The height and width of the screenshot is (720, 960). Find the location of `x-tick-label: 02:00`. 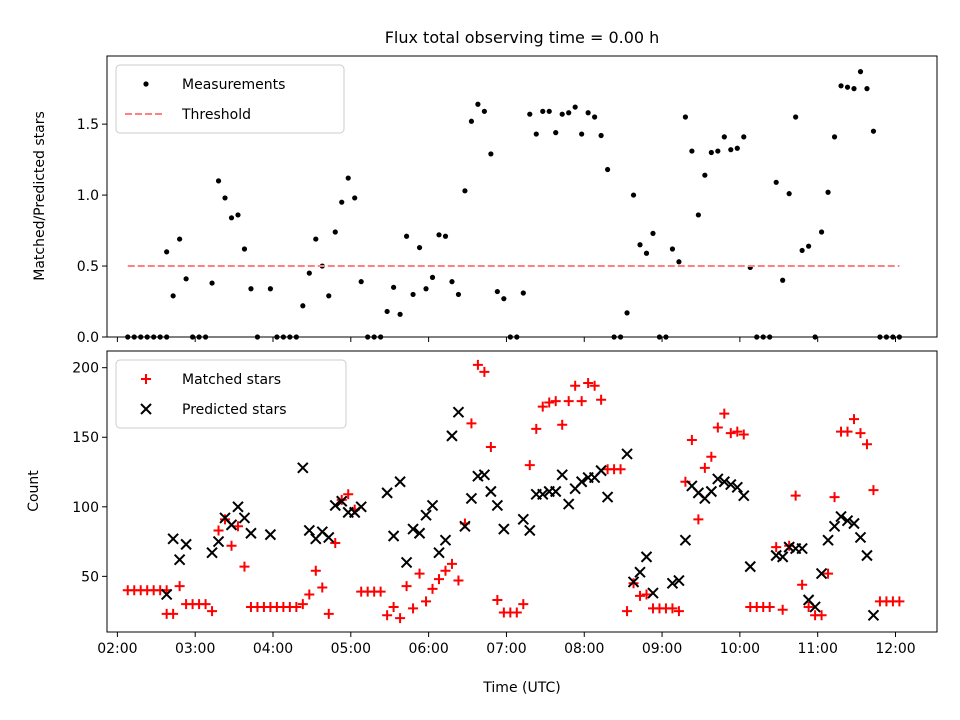

x-tick-label: 02:00 is located at coordinates (117, 649).